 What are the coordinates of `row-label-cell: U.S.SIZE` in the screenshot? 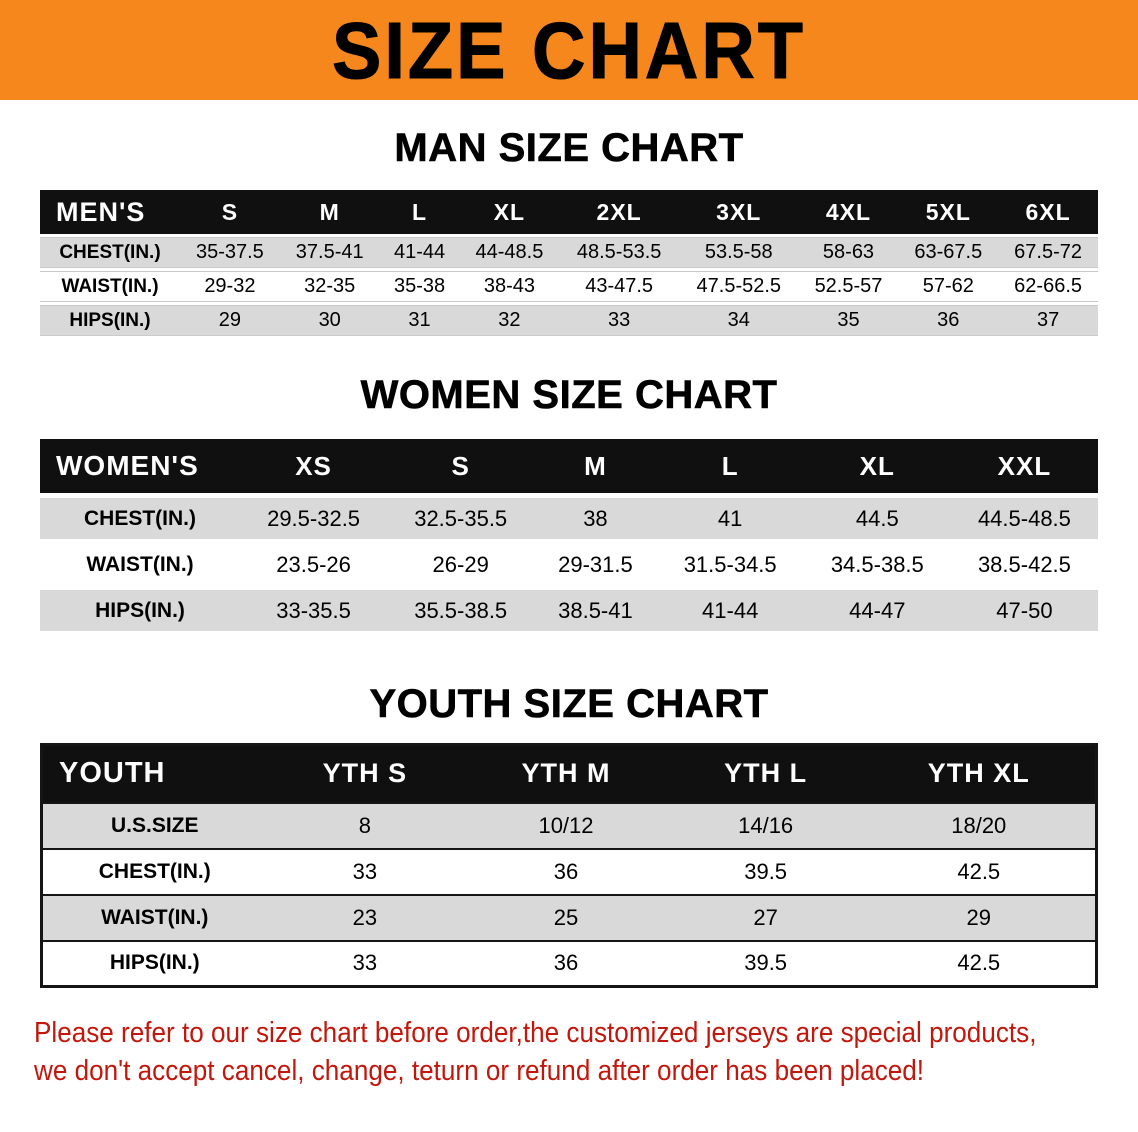 It's located at (154, 825).